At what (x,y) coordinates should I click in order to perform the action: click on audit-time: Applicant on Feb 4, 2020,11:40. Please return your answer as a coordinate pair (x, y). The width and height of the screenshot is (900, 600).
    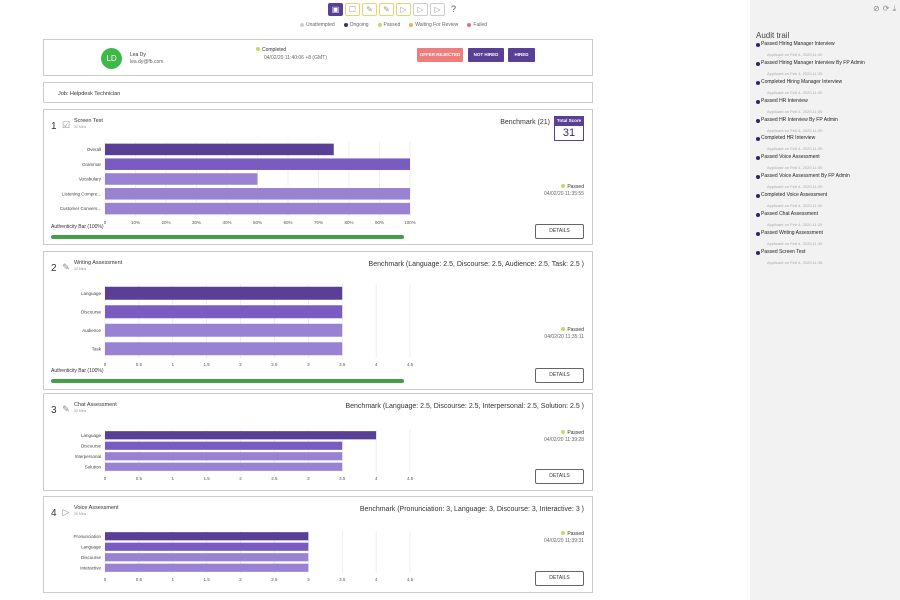
    Looking at the image, I should click on (795, 73).